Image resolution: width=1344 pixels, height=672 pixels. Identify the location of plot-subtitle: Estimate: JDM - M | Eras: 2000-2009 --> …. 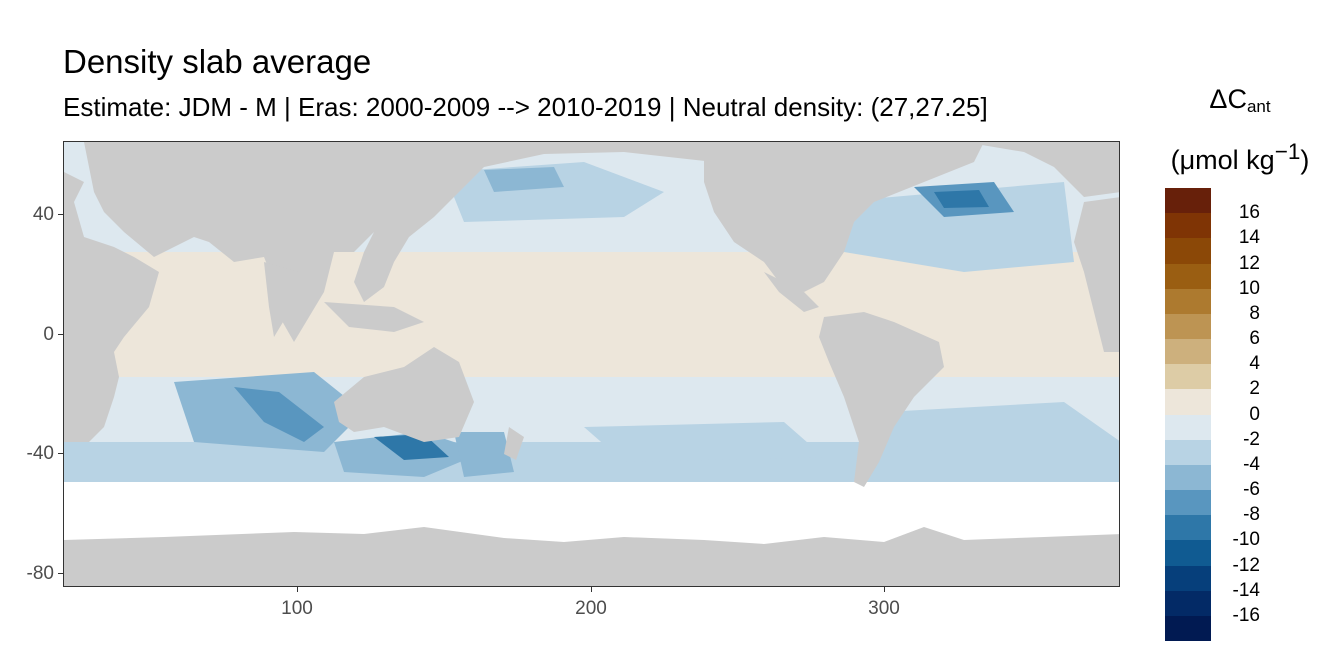
(525, 107).